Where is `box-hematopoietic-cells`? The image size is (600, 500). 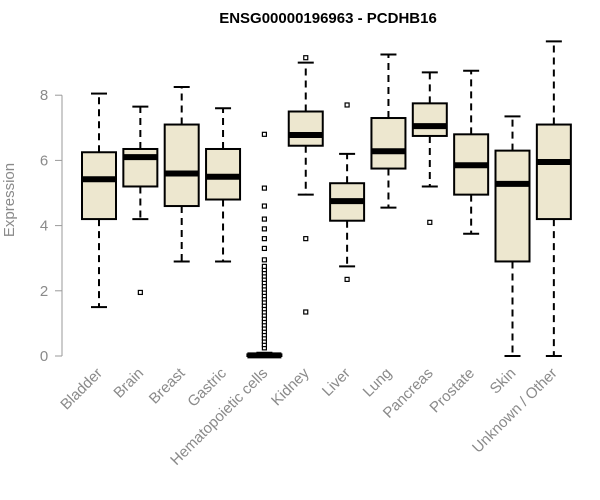 box-hematopoietic-cells is located at coordinates (264, 245).